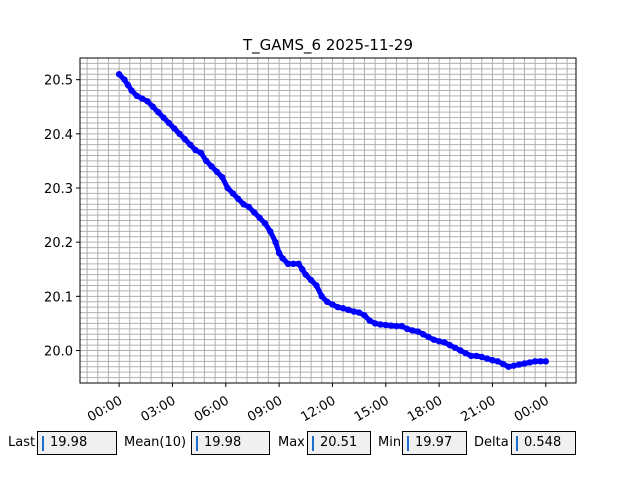 The width and height of the screenshot is (640, 480). Describe the element at coordinates (318, 409) in the screenshot. I see `x-tick-label: 12:00` at that location.